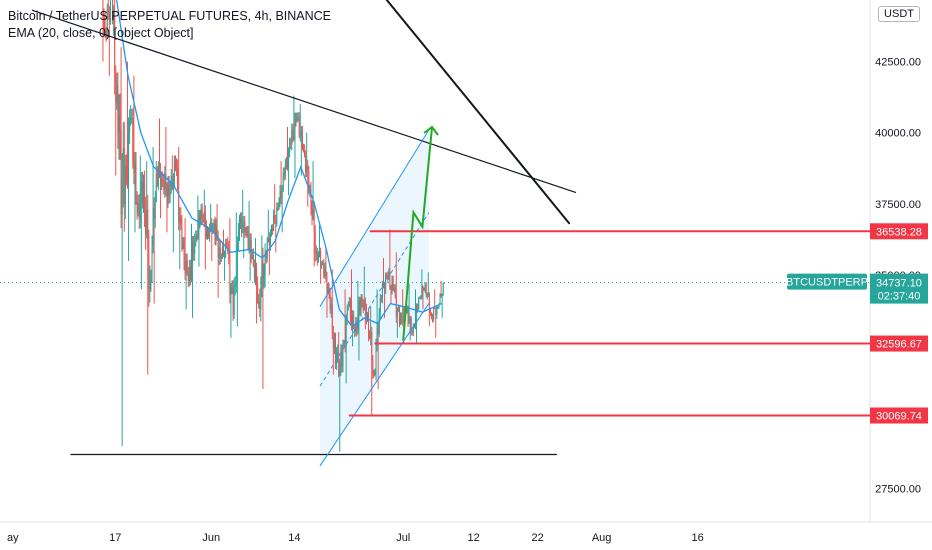 The height and width of the screenshot is (550, 932). Describe the element at coordinates (374, 385) in the screenshot. I see `channel-lower-line` at that location.